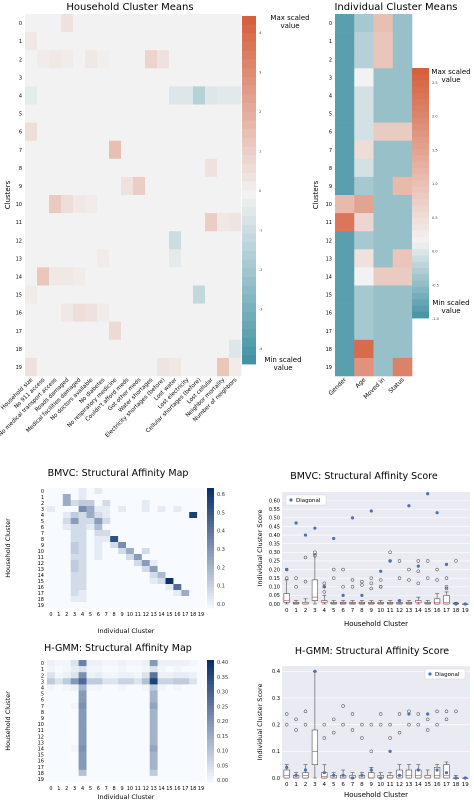 Image resolution: width=474 pixels, height=804 pixels. I want to click on row-tick-label: 8, so click(330, 169).